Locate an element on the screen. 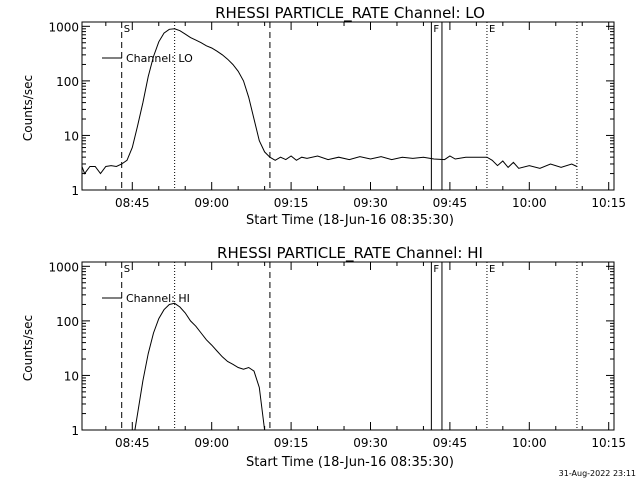 The image size is (640, 480). series-line is located at coordinates (200, 366).